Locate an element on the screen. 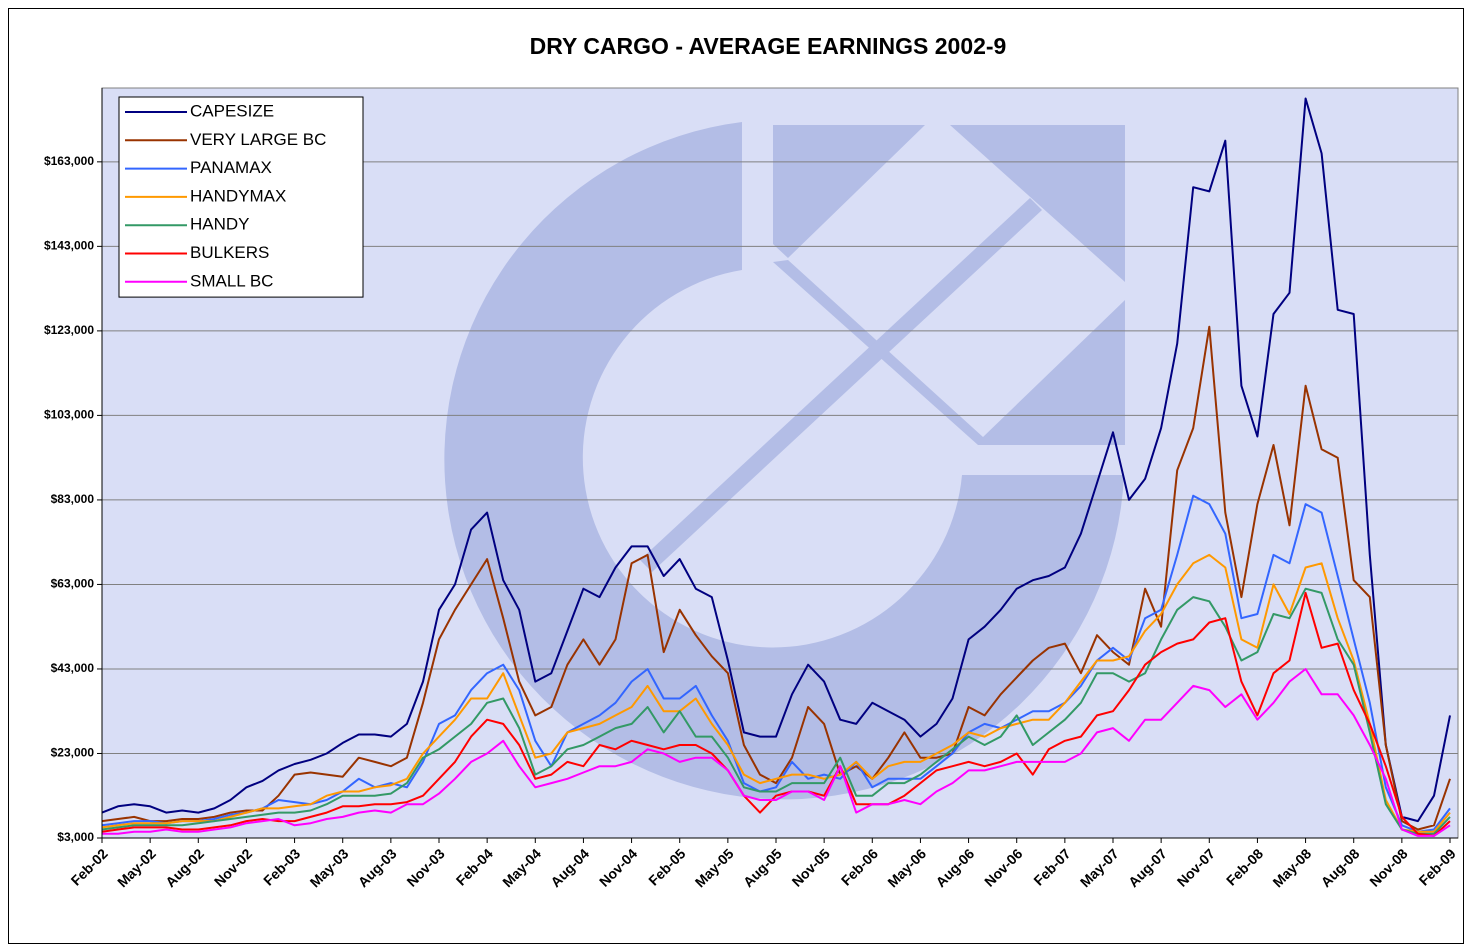 This screenshot has height=952, width=1472. y-tick-label: $163,000 is located at coordinates (69, 161).